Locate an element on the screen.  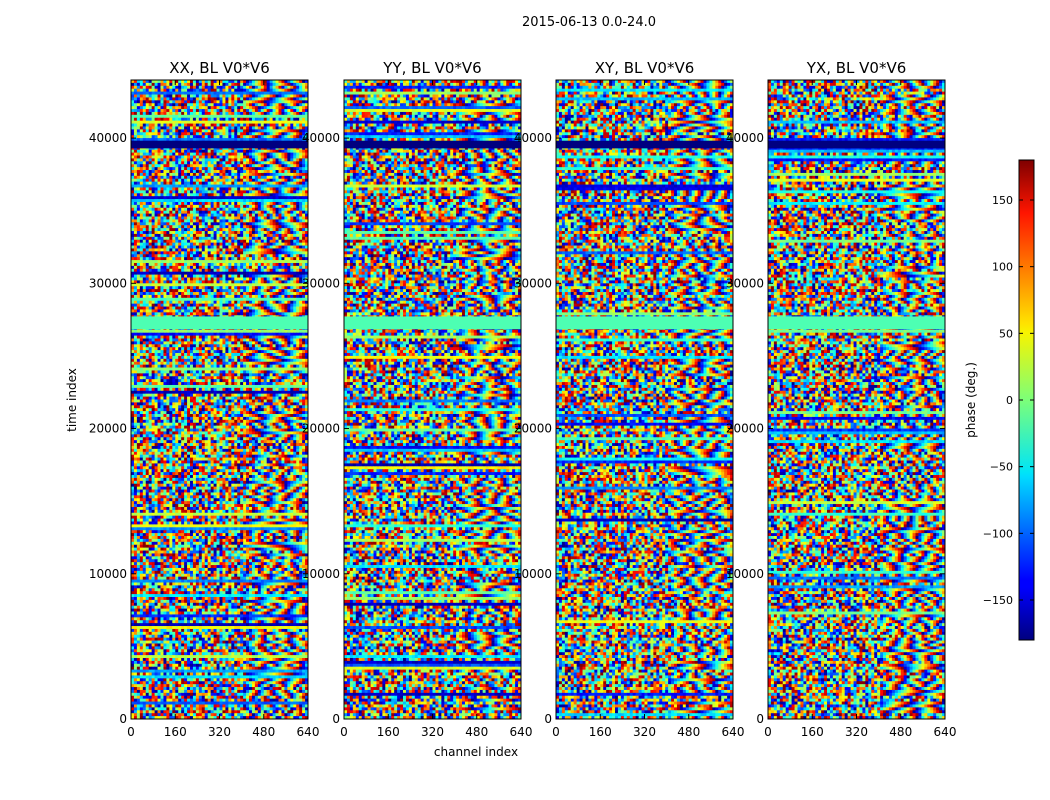
colorbar-label: phase (deg.) is located at coordinates (971, 400).